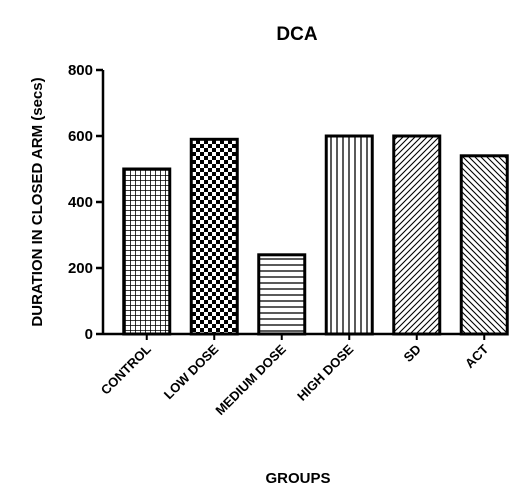 This screenshot has height=491, width=512. What do you see at coordinates (126, 369) in the screenshot?
I see `x-tick-label: CONTROL` at bounding box center [126, 369].